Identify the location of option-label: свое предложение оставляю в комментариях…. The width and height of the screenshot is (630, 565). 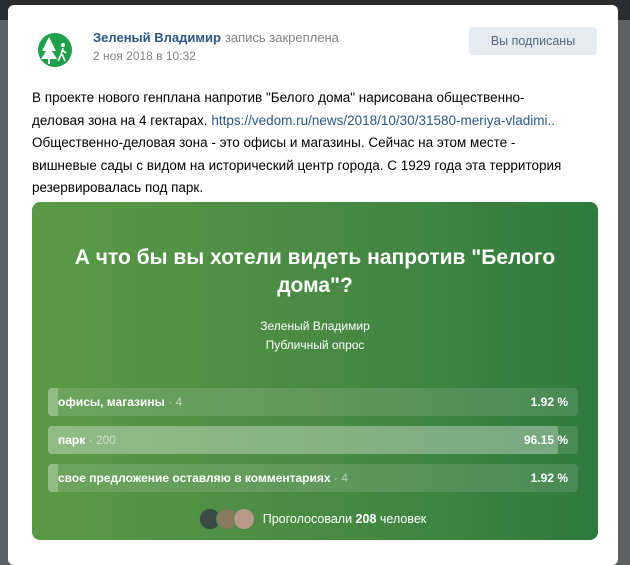
(203, 478).